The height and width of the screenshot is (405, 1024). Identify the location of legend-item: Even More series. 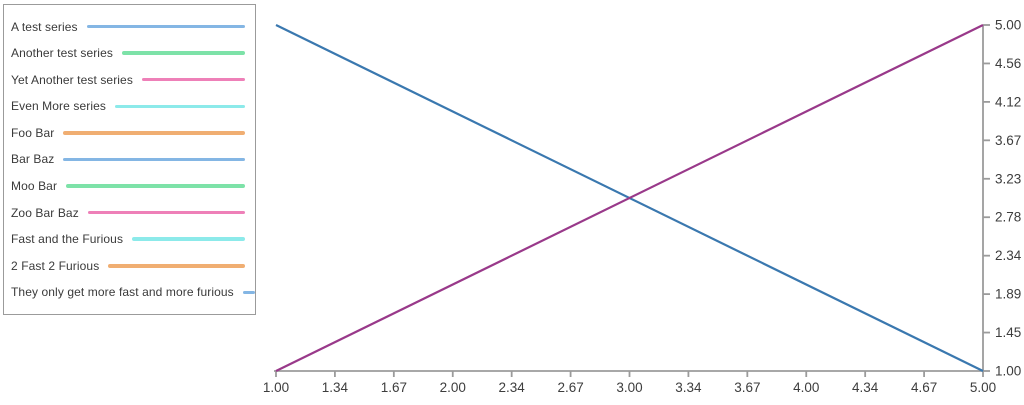
(128, 106).